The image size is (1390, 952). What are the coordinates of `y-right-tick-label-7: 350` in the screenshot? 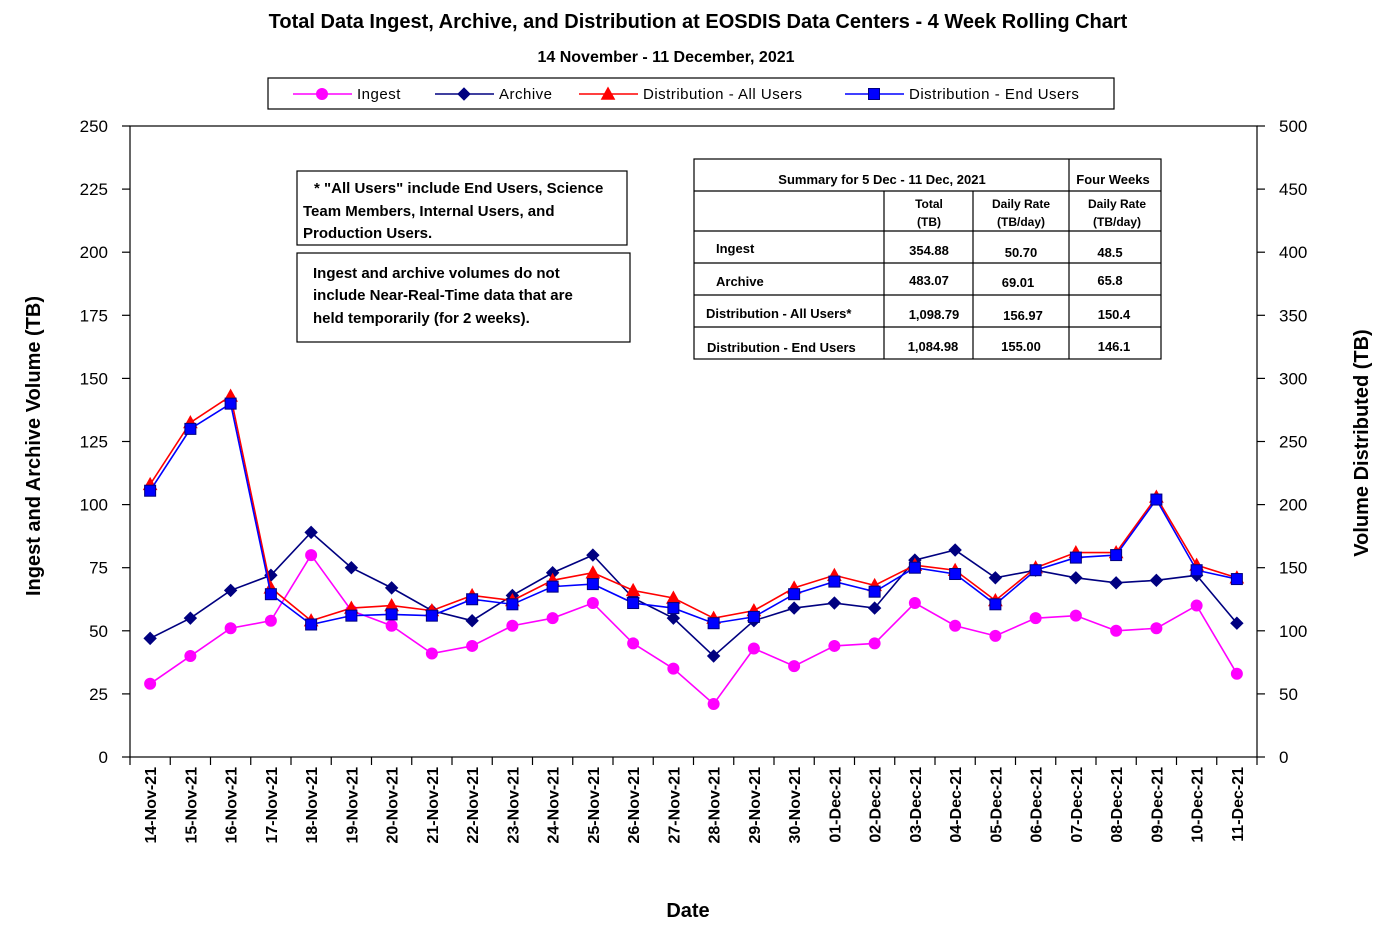 It's located at (1293, 315).